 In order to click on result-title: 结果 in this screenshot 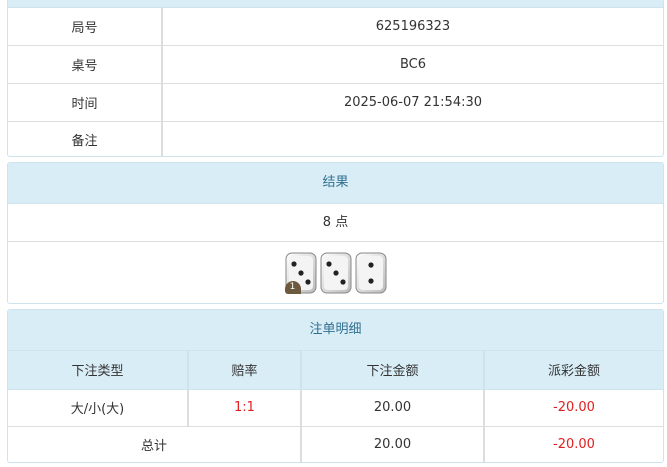, I will do `click(335, 183)`.